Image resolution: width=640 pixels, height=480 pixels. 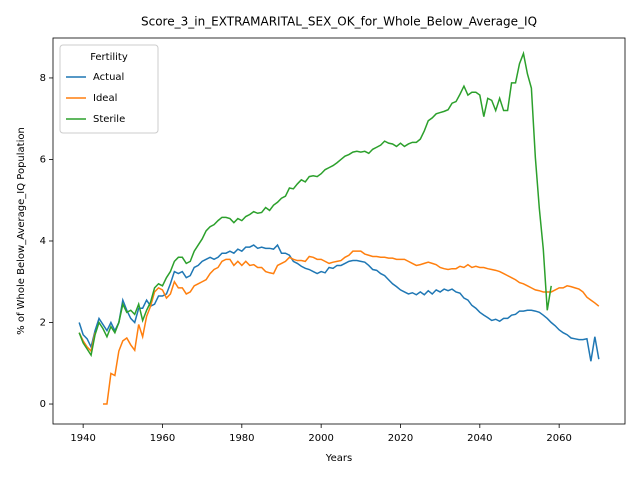 I want to click on legend-title: Fertility, so click(x=109, y=57).